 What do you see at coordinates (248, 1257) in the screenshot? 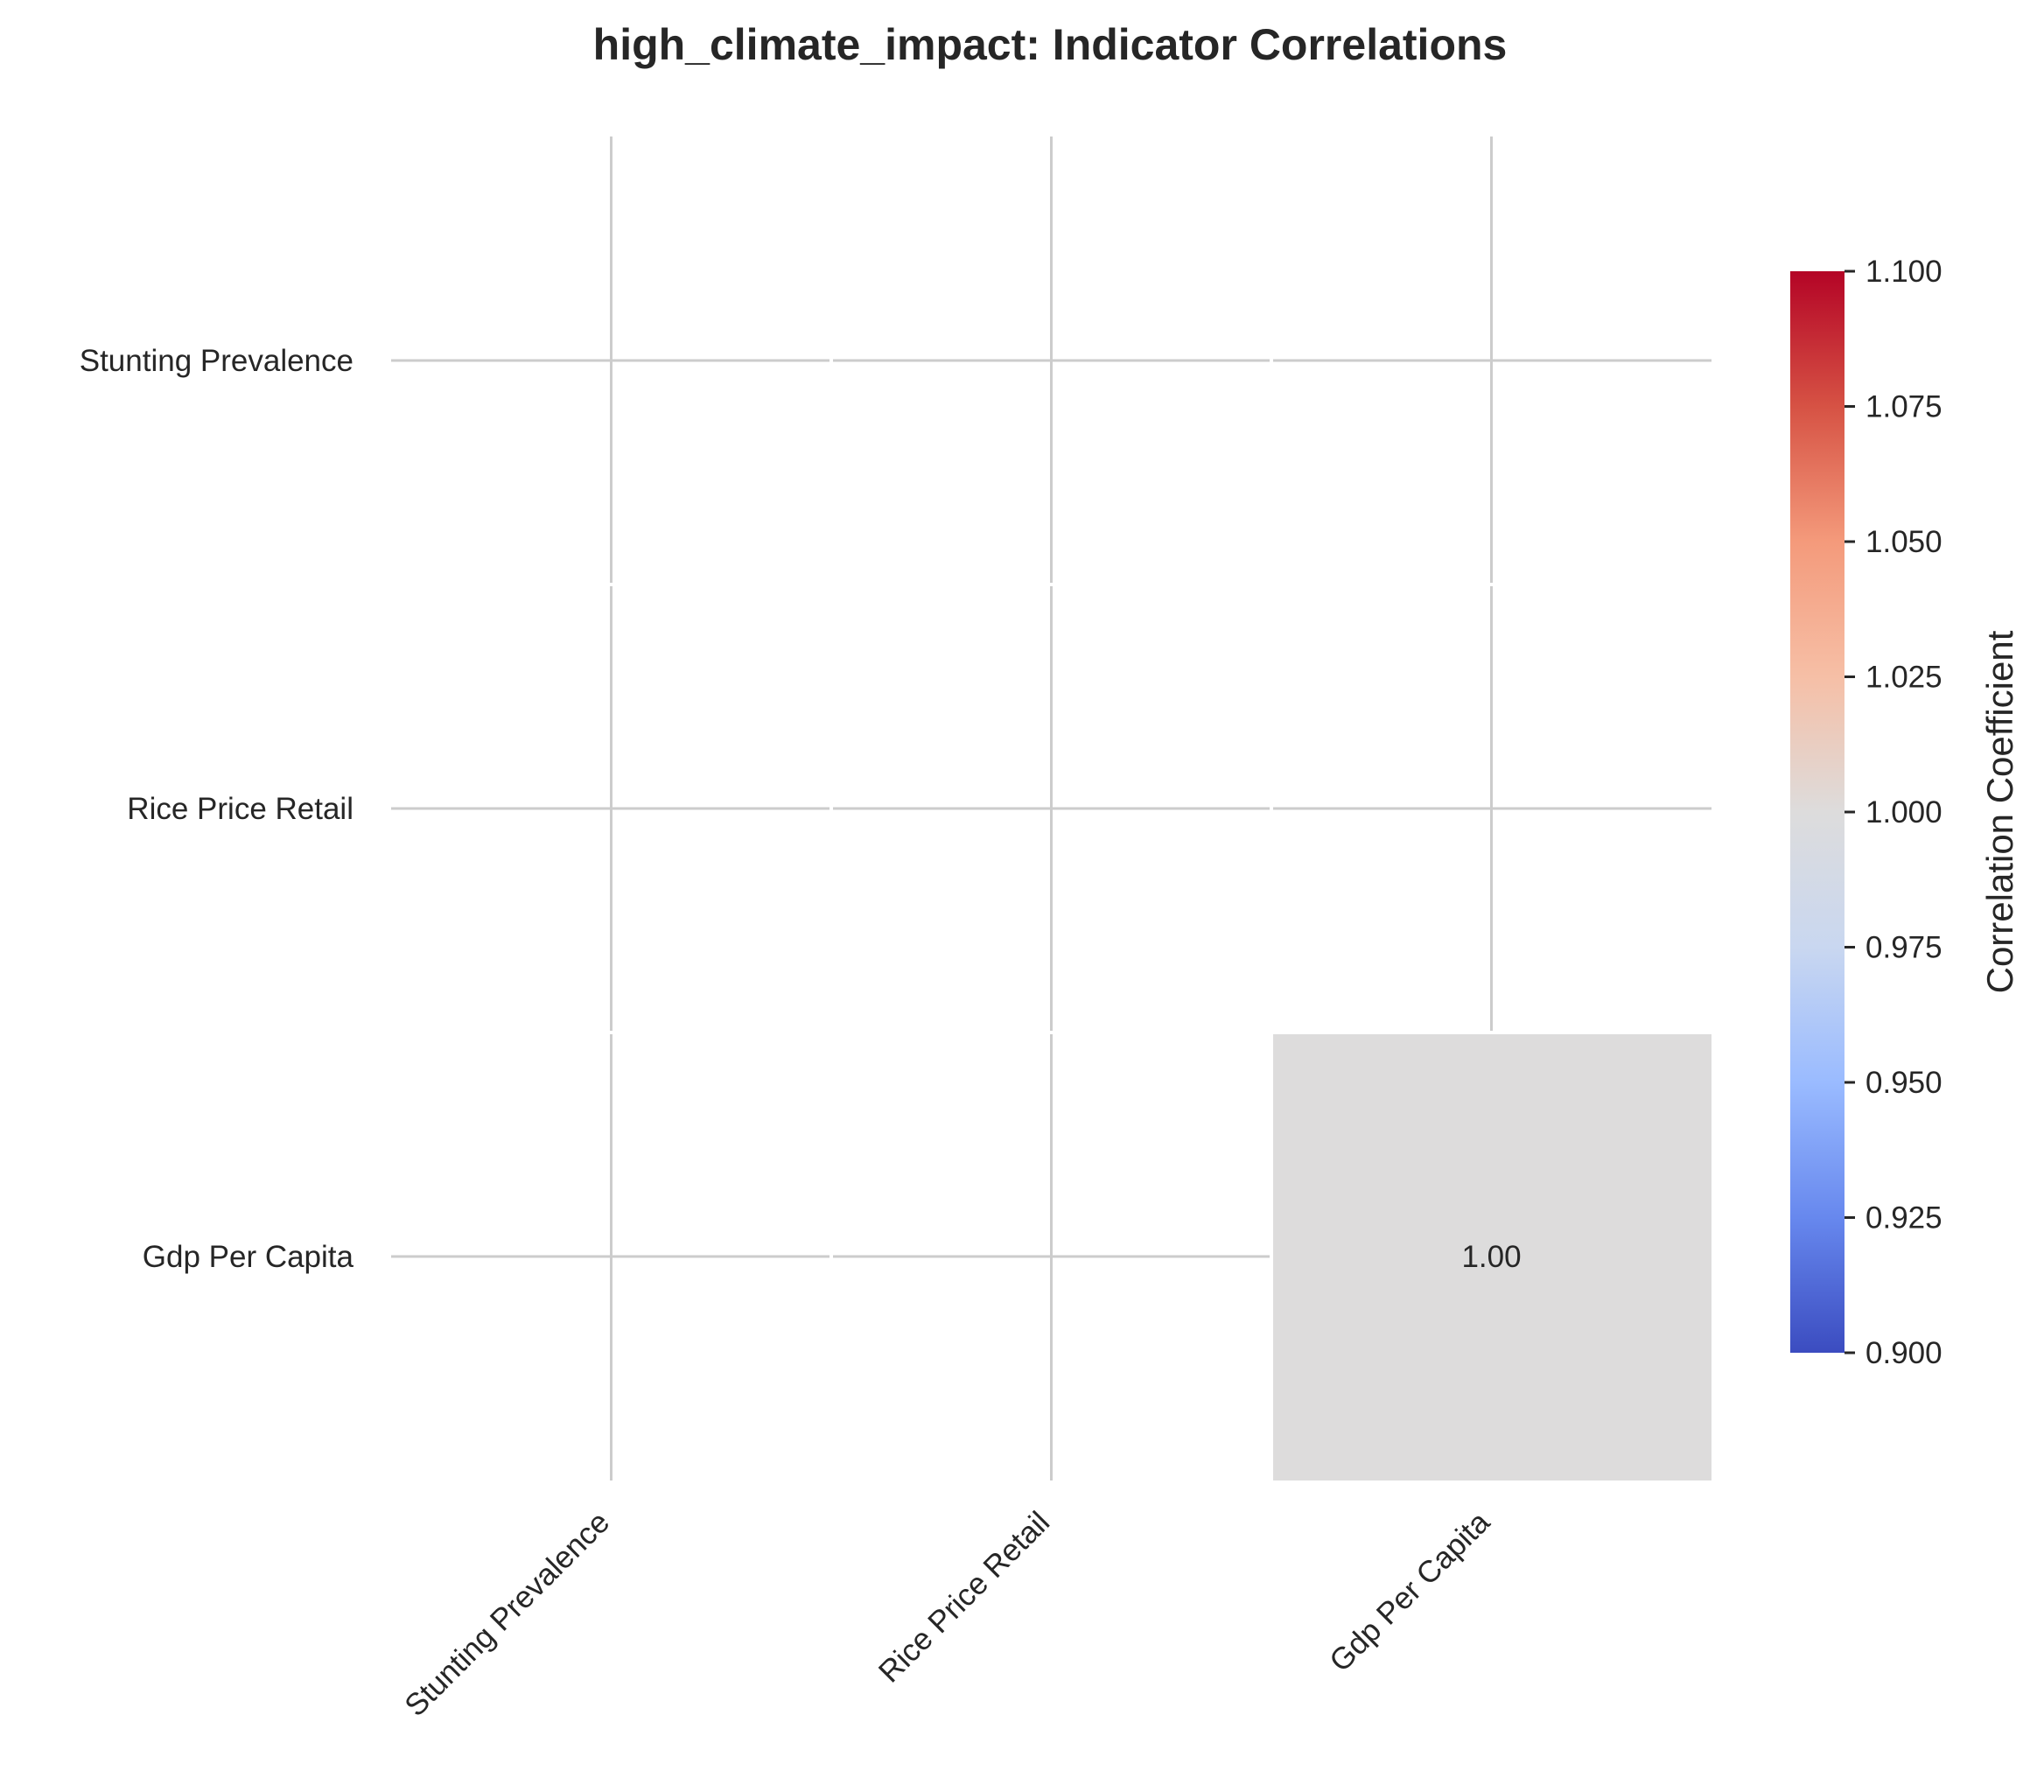
I see `row-tick-label: Gdp Per Capita` at bounding box center [248, 1257].